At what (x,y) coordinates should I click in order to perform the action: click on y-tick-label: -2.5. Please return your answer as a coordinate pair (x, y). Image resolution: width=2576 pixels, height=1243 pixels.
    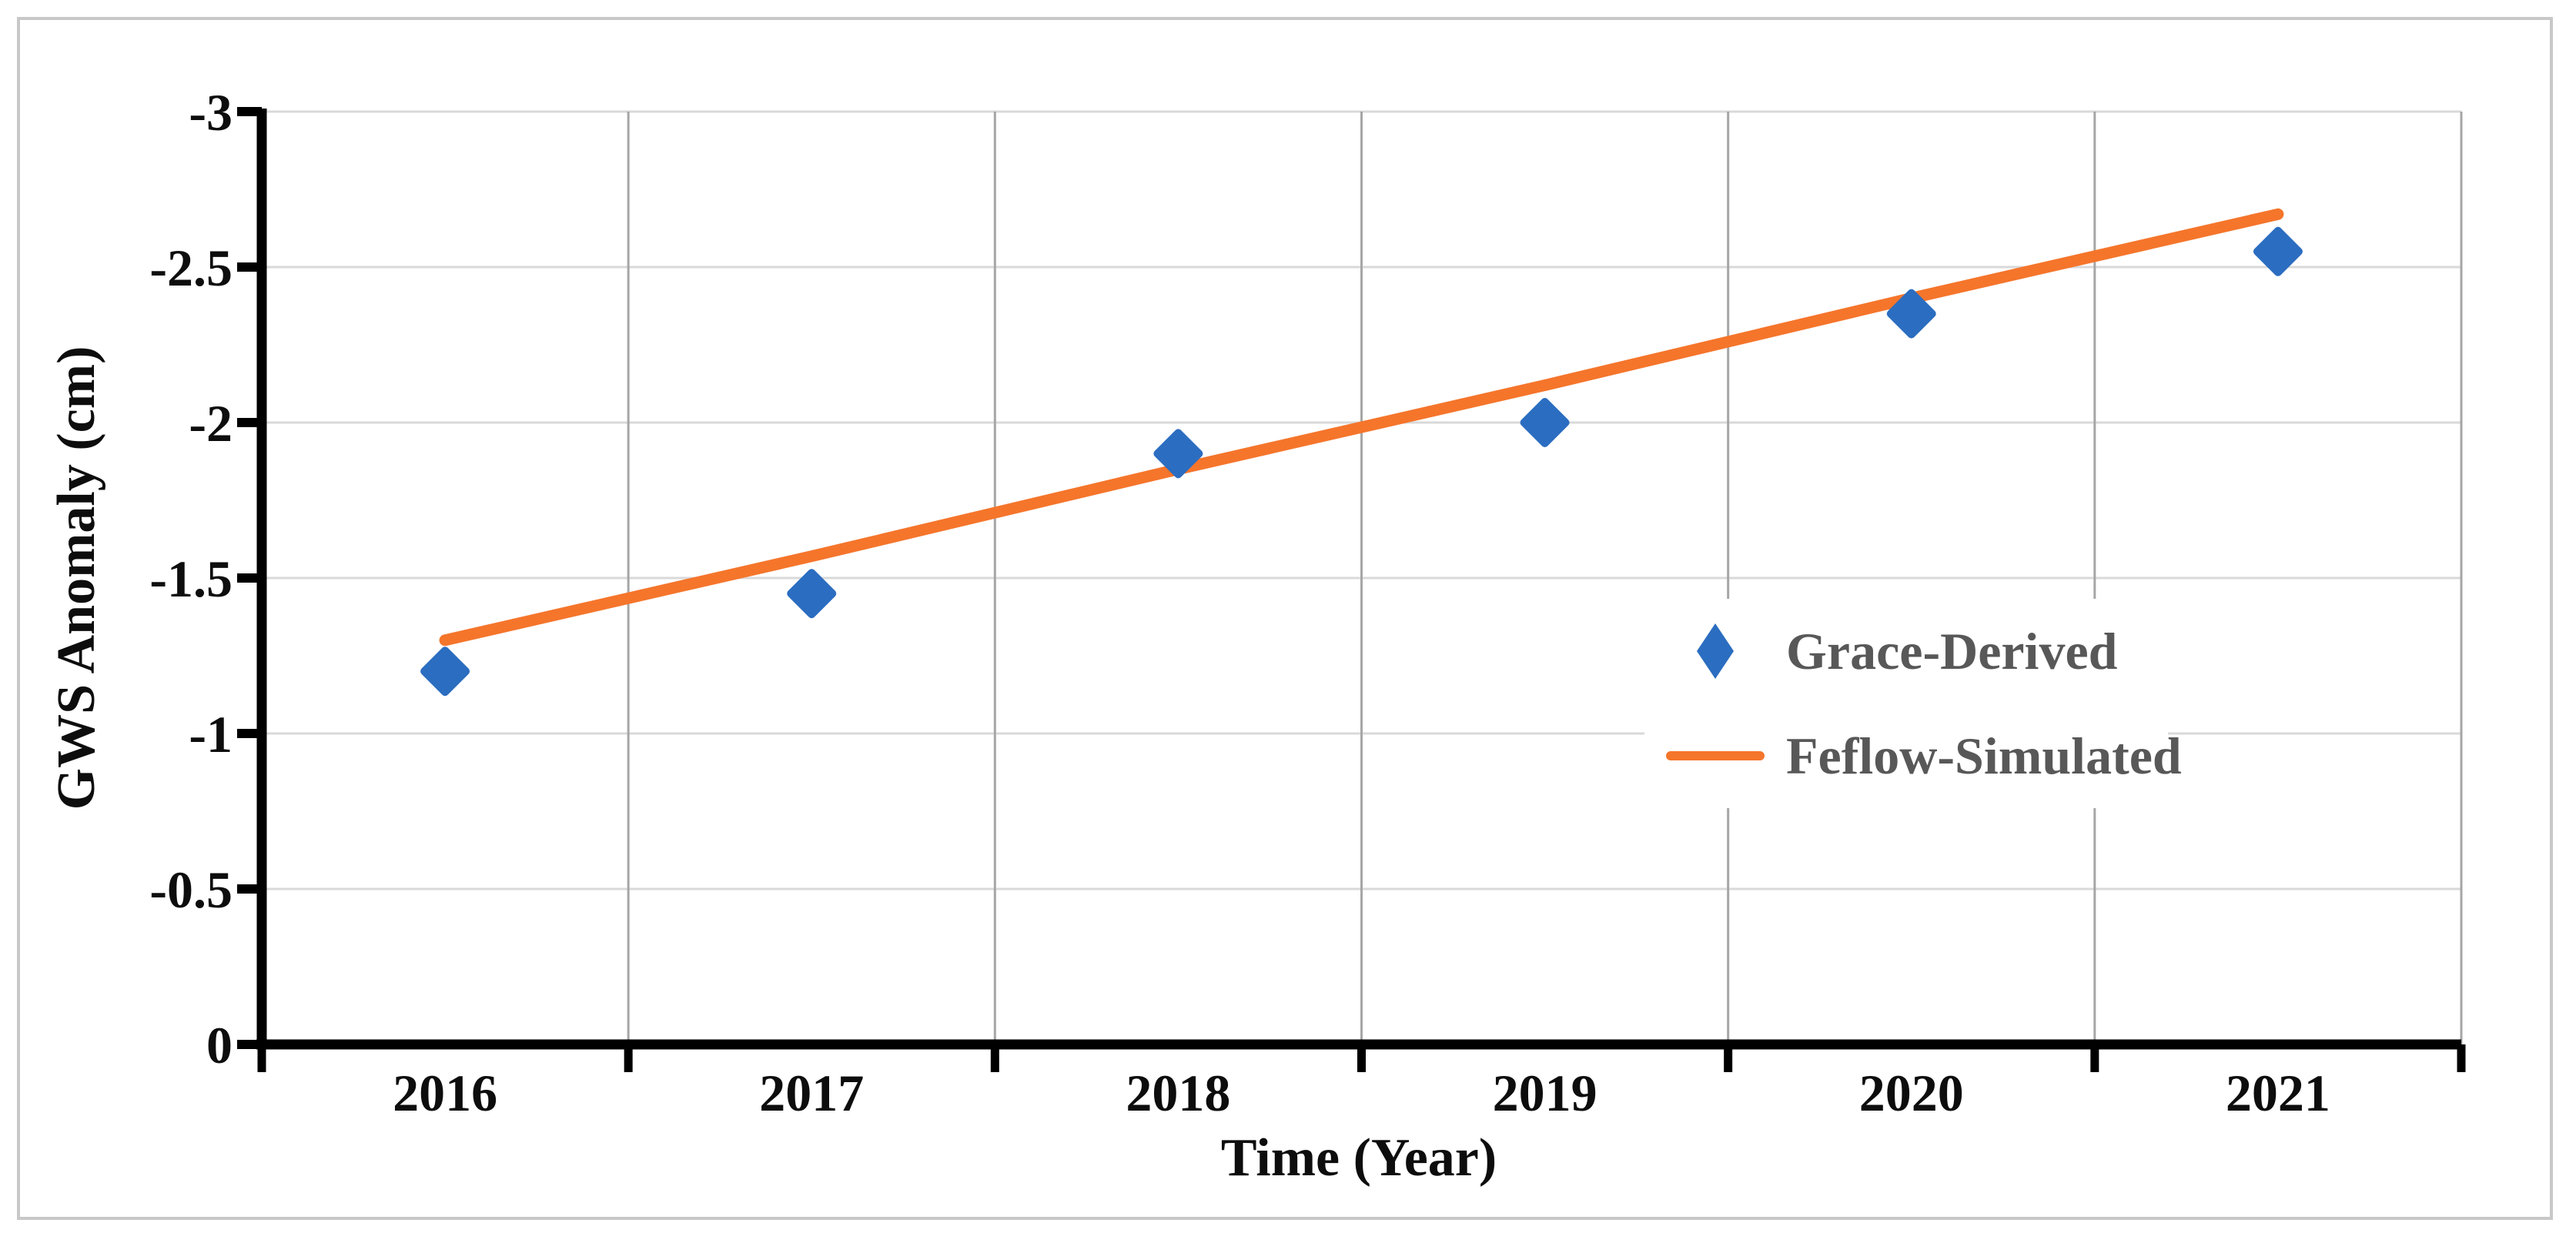
    Looking at the image, I should click on (191, 268).